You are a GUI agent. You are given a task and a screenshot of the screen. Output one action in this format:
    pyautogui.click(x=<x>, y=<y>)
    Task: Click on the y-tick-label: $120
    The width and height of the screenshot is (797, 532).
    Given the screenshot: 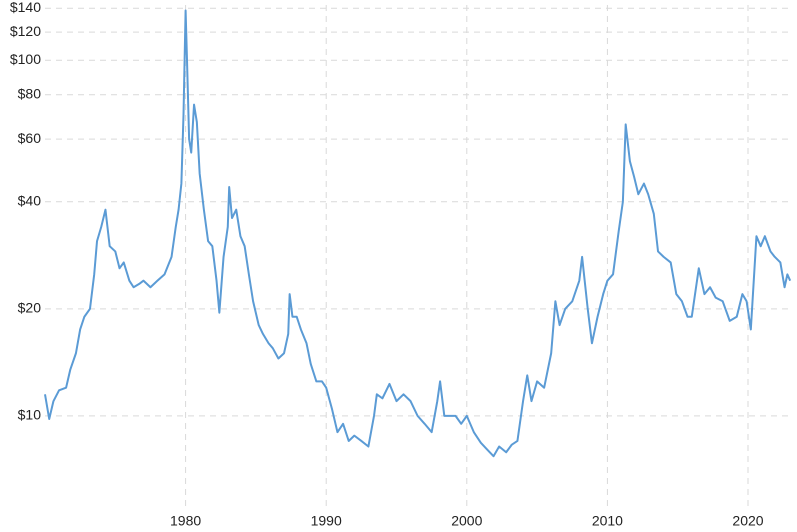 What is the action you would take?
    pyautogui.click(x=25, y=31)
    